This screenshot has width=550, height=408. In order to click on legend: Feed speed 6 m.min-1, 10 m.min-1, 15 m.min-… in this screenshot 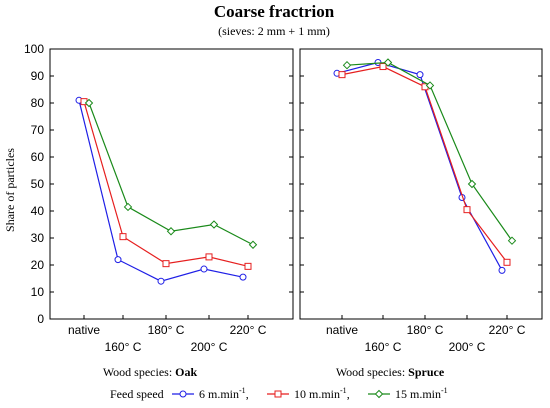, I will do `click(279, 393)`.